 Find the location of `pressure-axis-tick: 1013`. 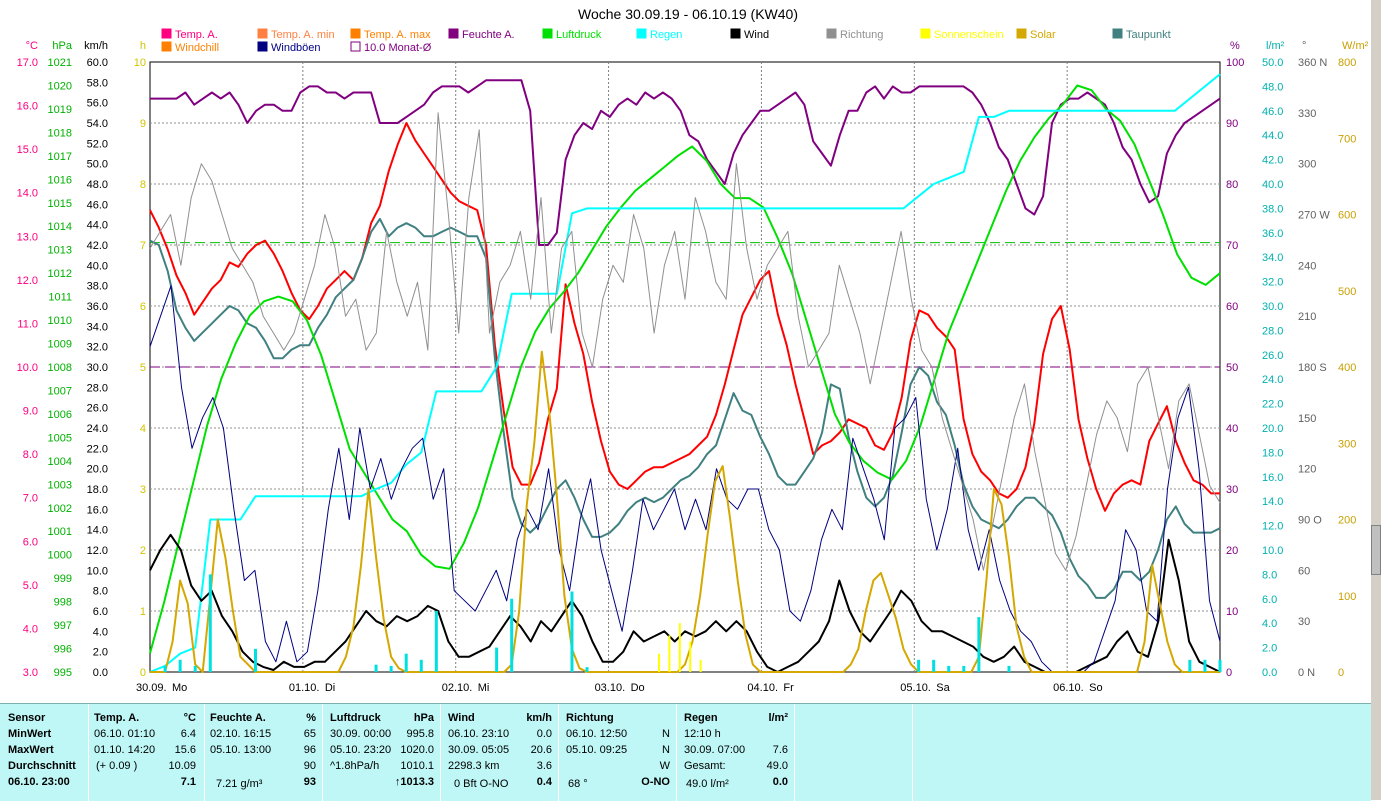

pressure-axis-tick: 1013 is located at coordinates (60, 251).